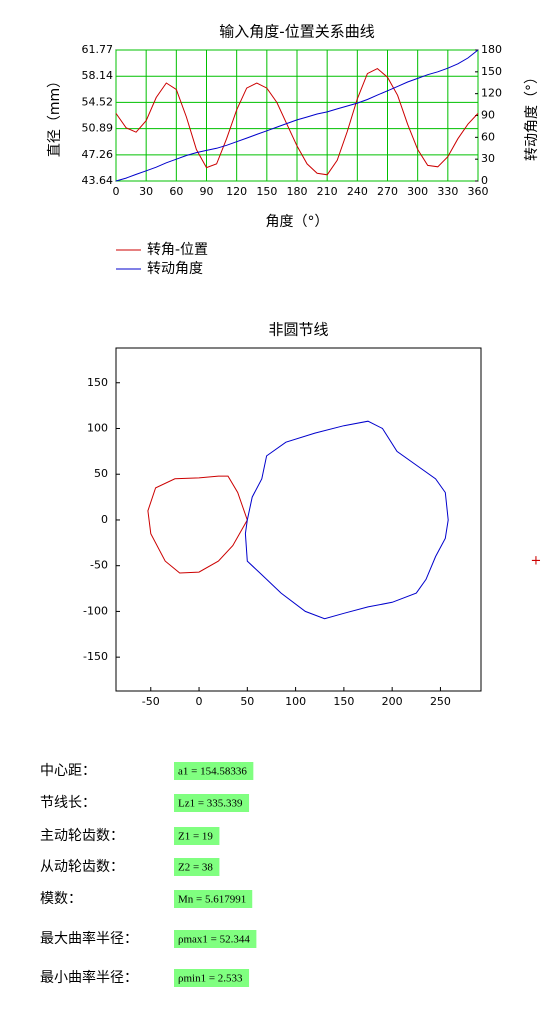 The height and width of the screenshot is (1025, 555). What do you see at coordinates (295, 701) in the screenshot?
I see `x-tick-label: 100` at bounding box center [295, 701].